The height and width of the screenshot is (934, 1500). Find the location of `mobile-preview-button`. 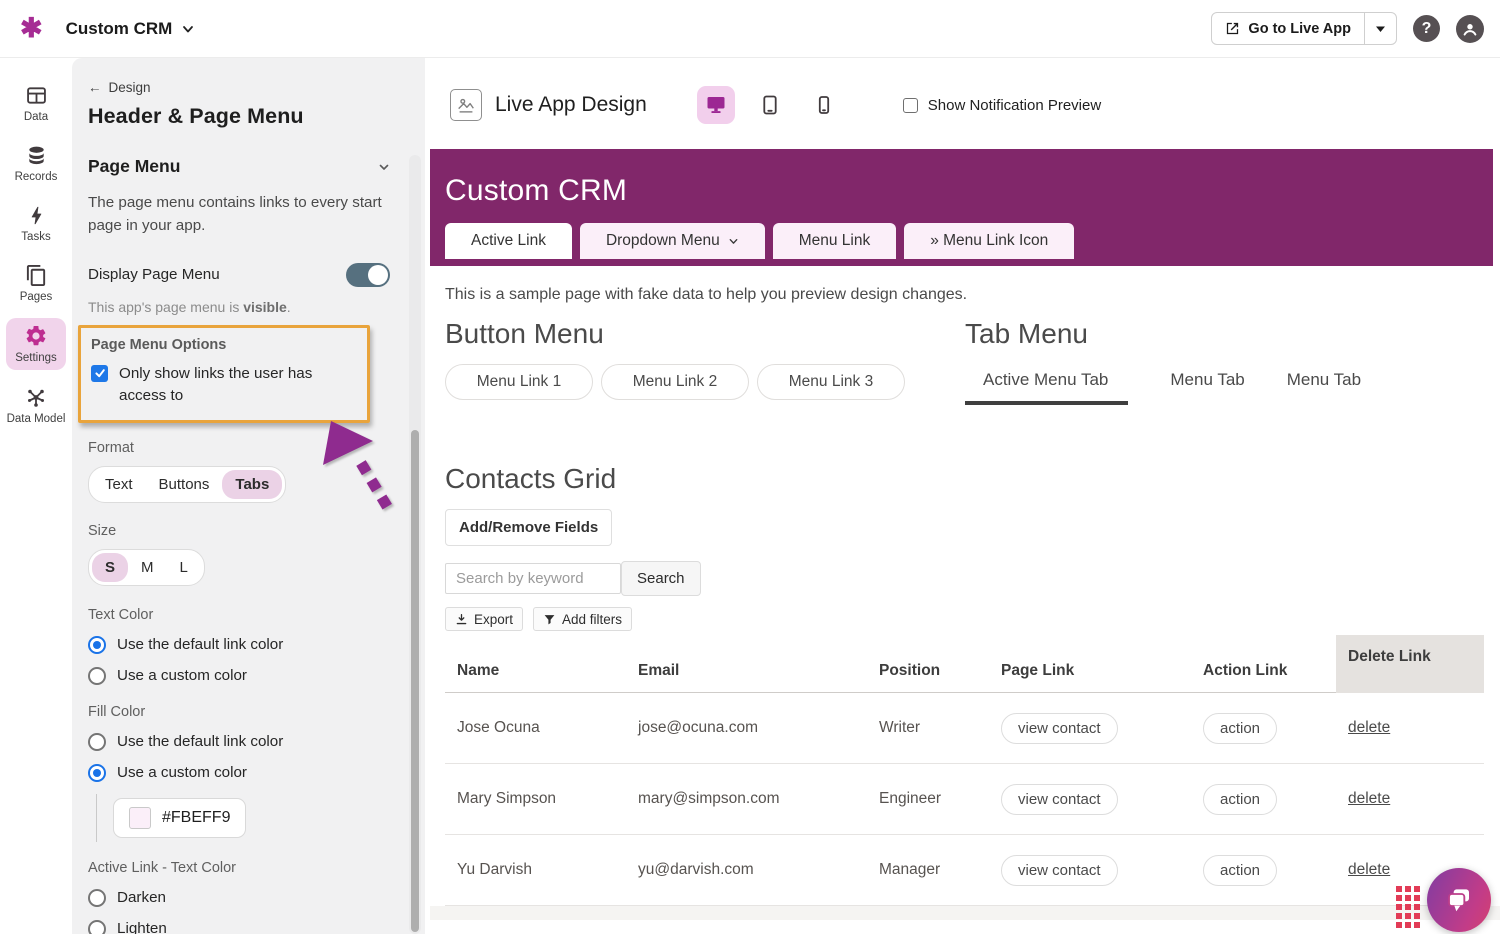

mobile-preview-button is located at coordinates (824, 105).